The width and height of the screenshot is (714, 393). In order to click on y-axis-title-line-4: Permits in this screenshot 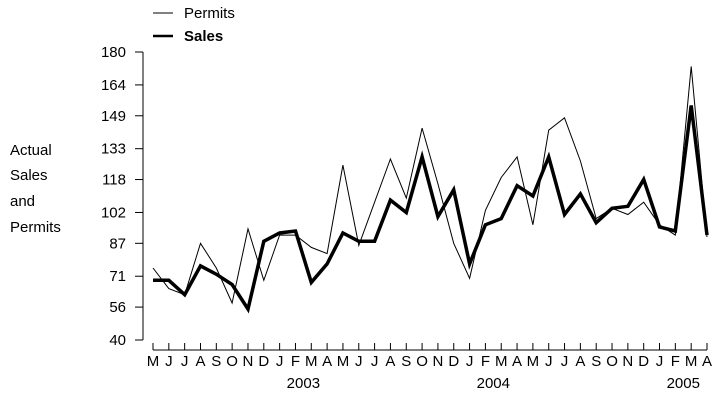, I will do `click(35, 227)`.